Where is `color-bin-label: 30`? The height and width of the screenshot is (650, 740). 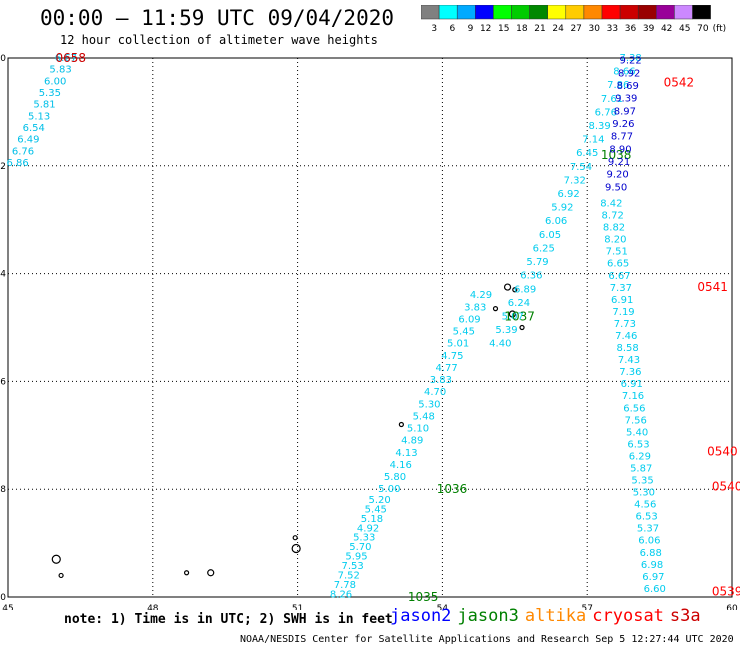 color-bin-label: 30 is located at coordinates (595, 29).